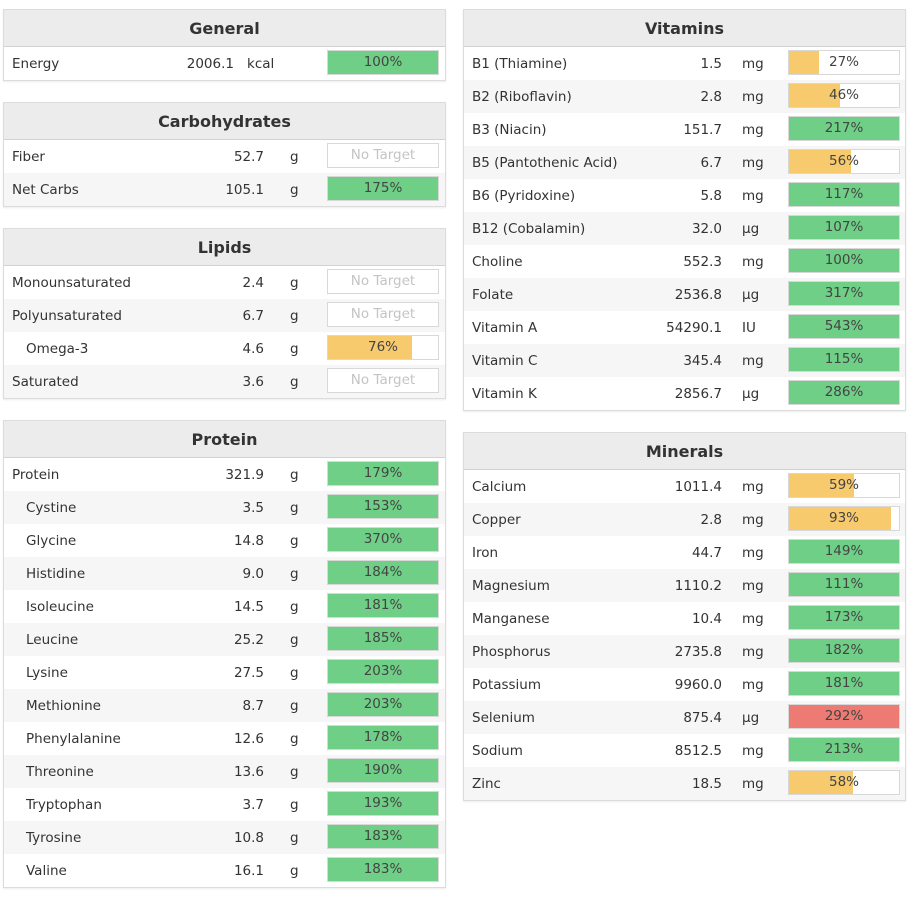  I want to click on nutrient-amount: 25.2, so click(248, 640).